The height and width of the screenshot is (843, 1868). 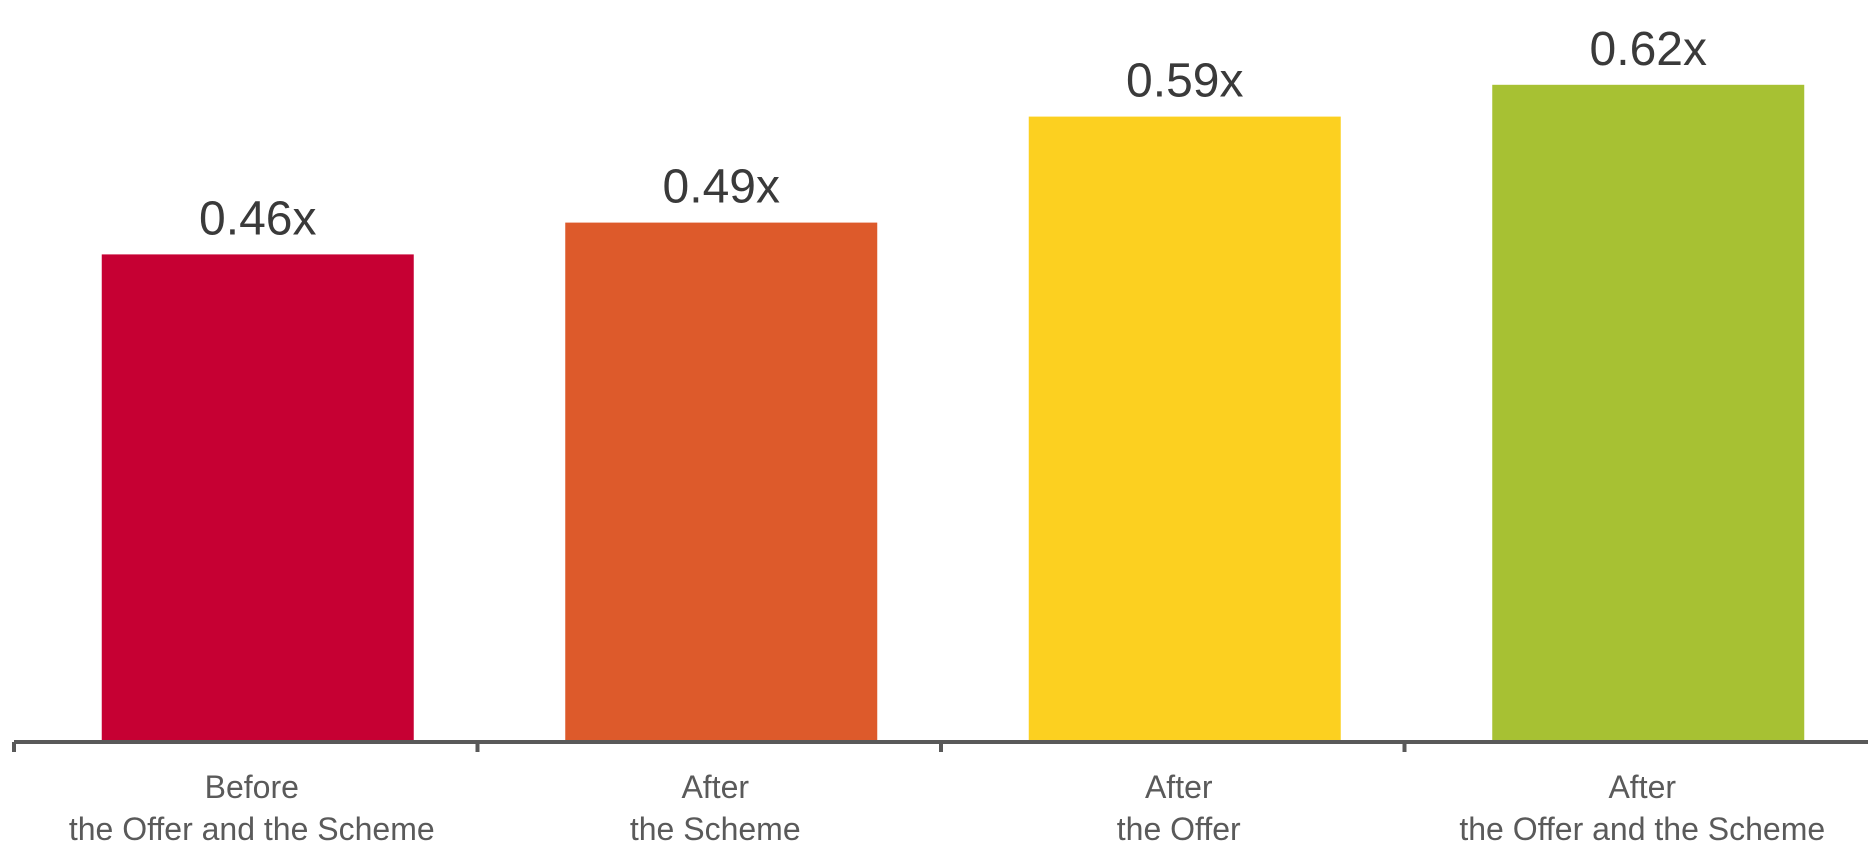 What do you see at coordinates (257, 218) in the screenshot?
I see `data-label-1: 0.46x` at bounding box center [257, 218].